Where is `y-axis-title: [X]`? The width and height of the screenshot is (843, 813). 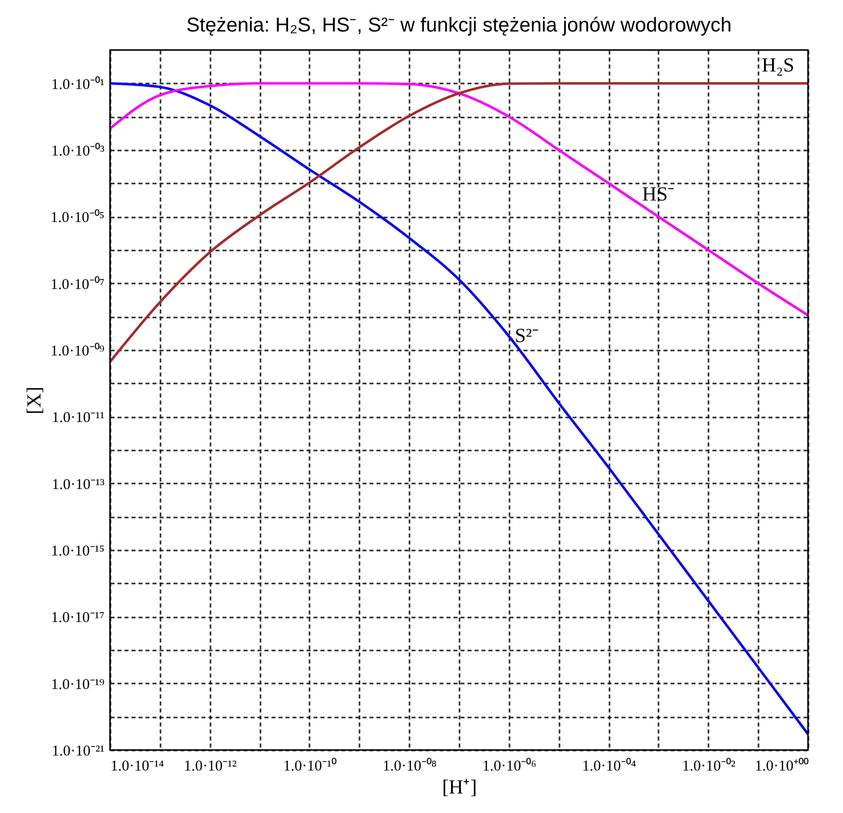 y-axis-title: [X] is located at coordinates (35, 400).